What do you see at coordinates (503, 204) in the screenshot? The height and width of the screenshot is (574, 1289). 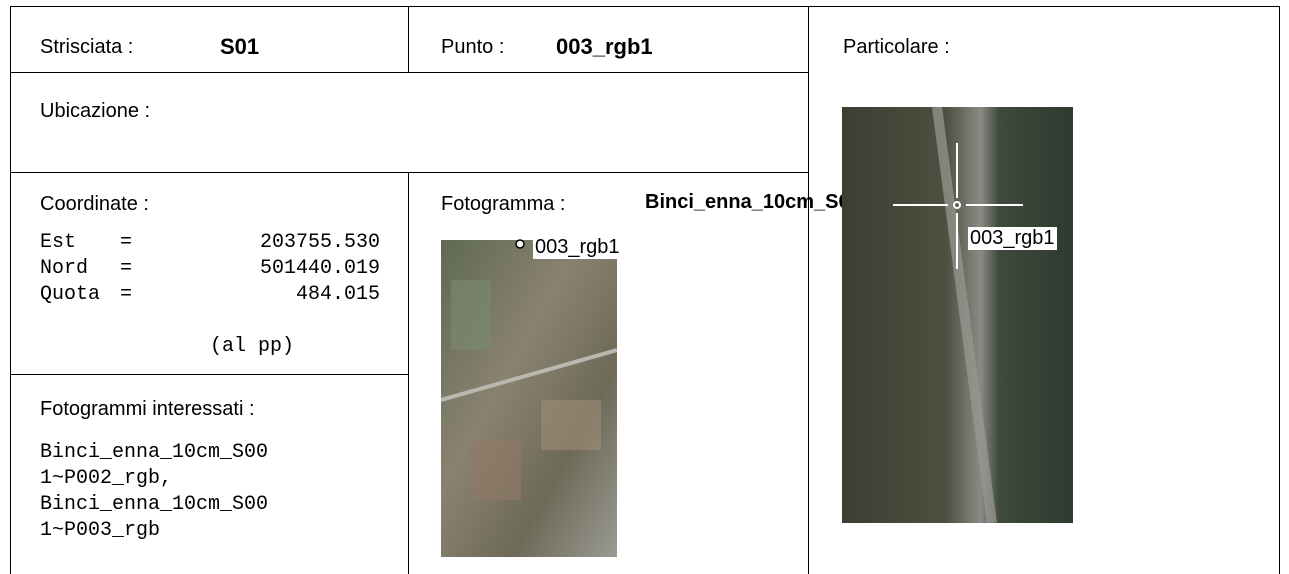 I see `frame-label: Fotogramma :` at bounding box center [503, 204].